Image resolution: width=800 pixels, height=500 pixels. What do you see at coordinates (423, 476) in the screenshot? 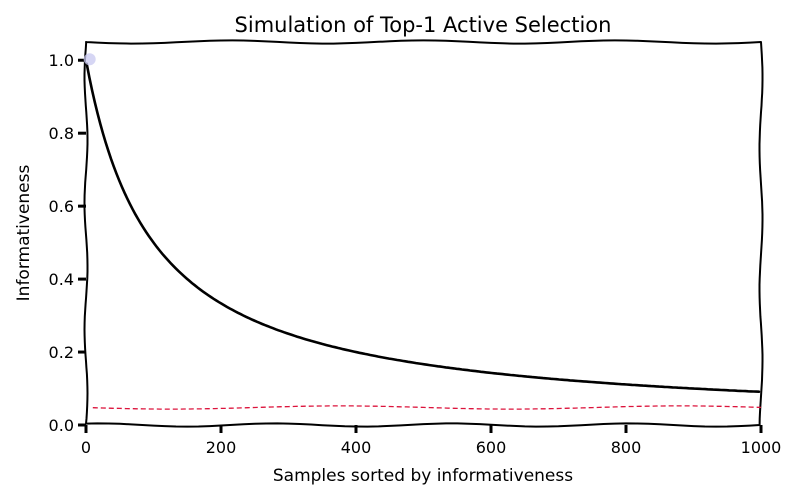
I see `x-axis-label: Samples sorted by informativeness` at bounding box center [423, 476].